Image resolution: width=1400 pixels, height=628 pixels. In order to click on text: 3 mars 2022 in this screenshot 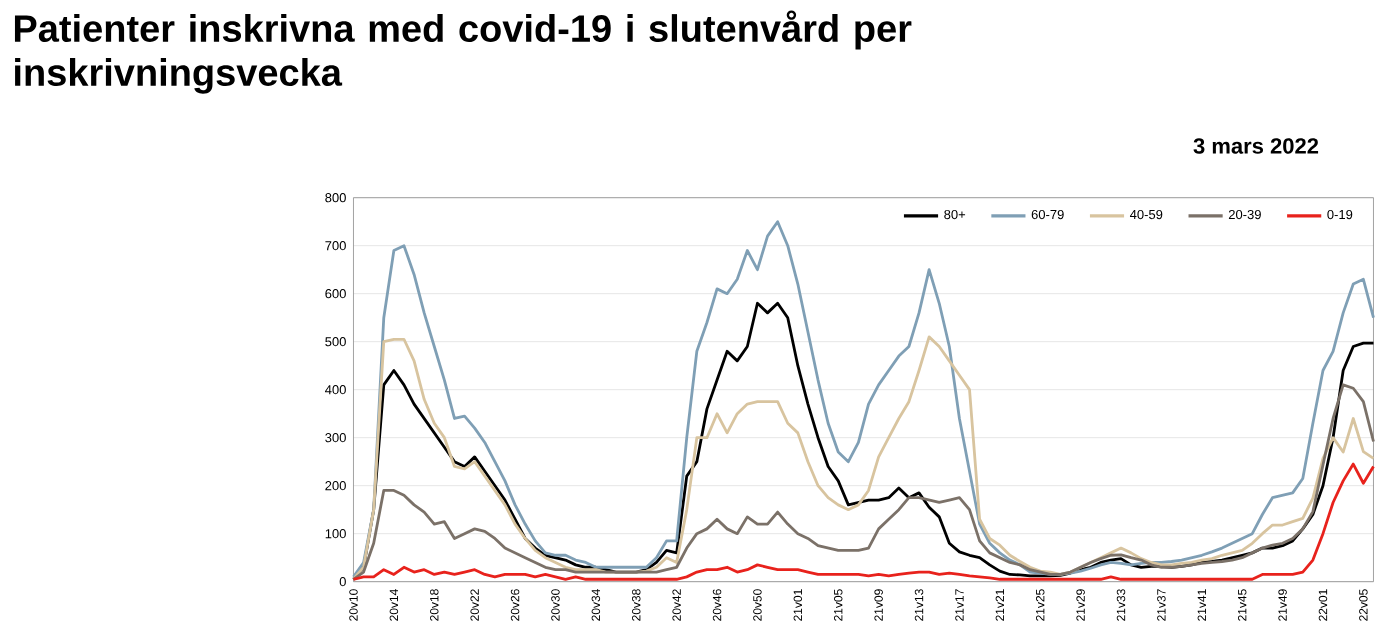, I will do `click(1256, 146)`.